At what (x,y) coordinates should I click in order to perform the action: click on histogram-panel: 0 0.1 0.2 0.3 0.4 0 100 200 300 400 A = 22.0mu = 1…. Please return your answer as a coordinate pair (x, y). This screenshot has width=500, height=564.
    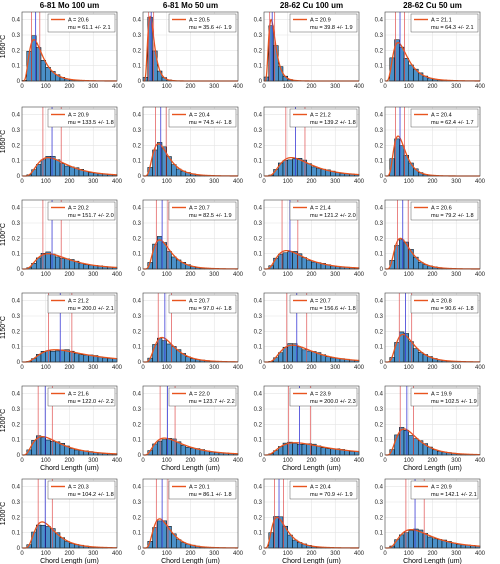
    Looking at the image, I should click on (188, 428).